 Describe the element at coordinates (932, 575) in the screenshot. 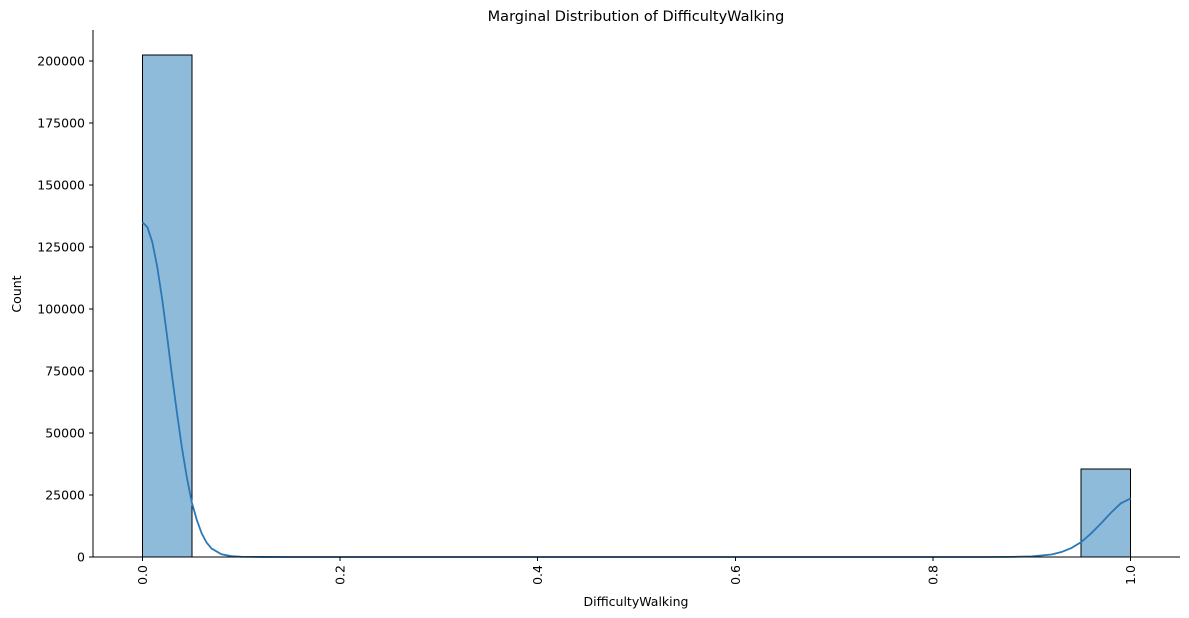

I see `x-tick-label: 0.8` at that location.